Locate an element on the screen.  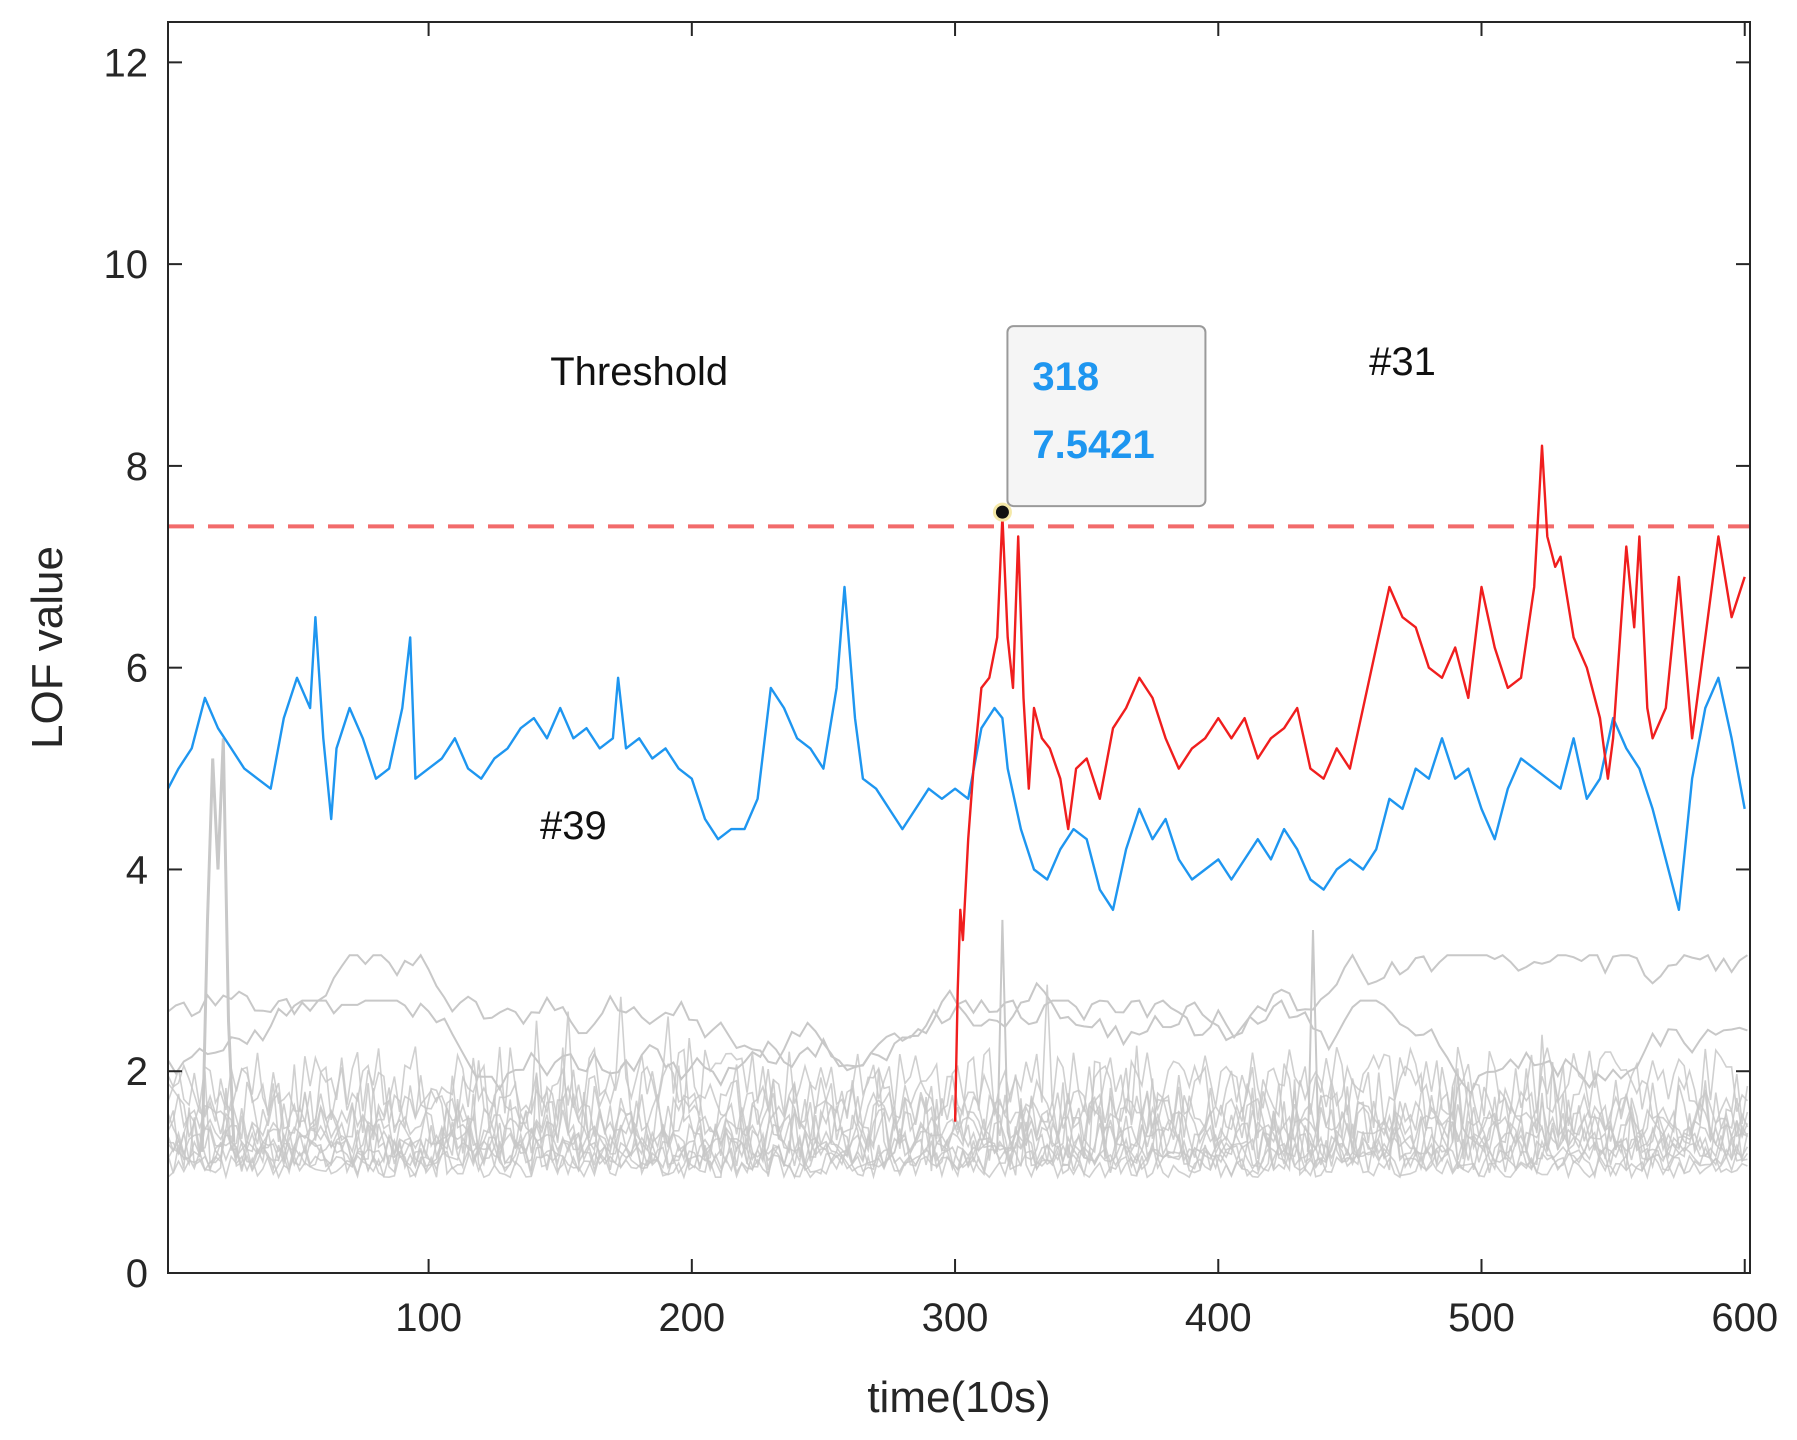
x-tick-label: 100 is located at coordinates (428, 1318).